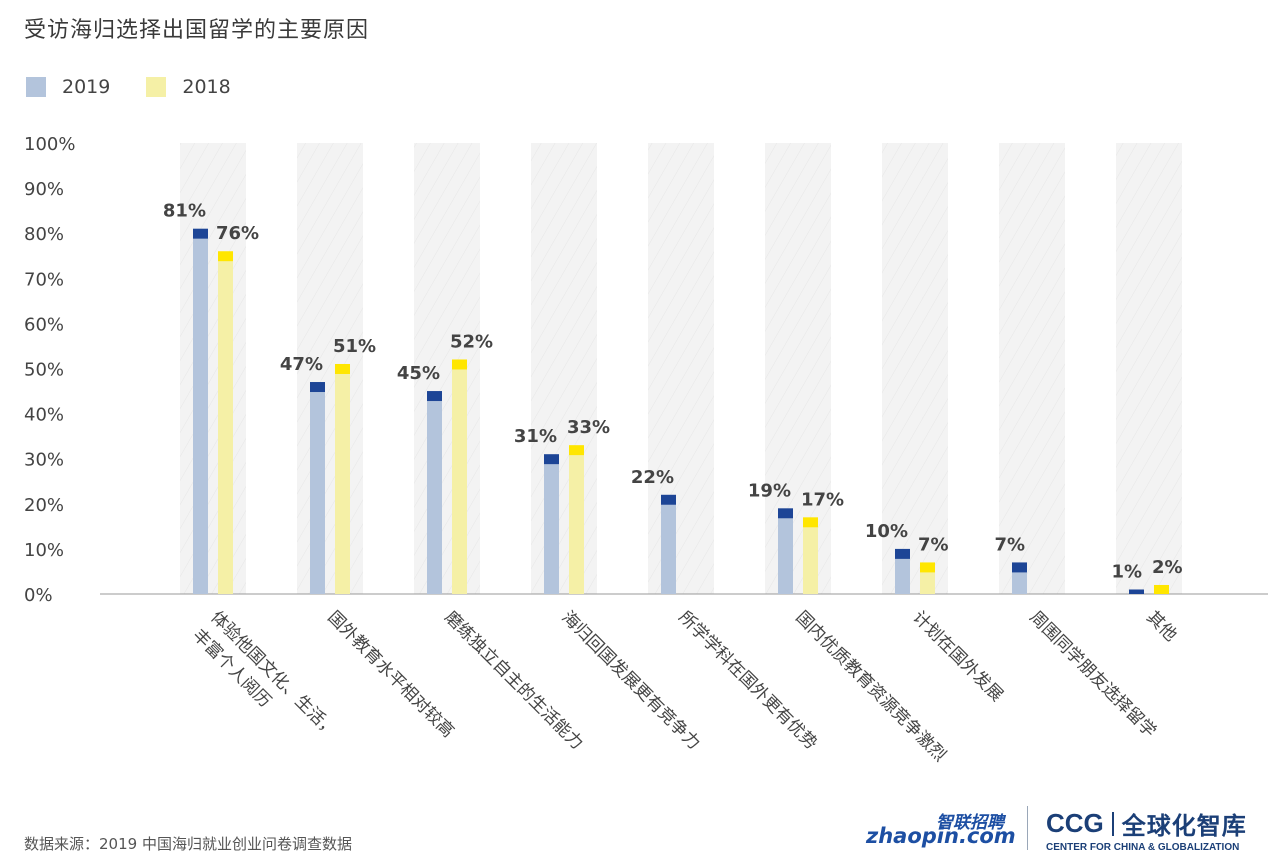 This screenshot has height=867, width=1270. Describe the element at coordinates (513, 680) in the screenshot. I see `x-category-label: 磨练独立自主的生活能力` at that location.